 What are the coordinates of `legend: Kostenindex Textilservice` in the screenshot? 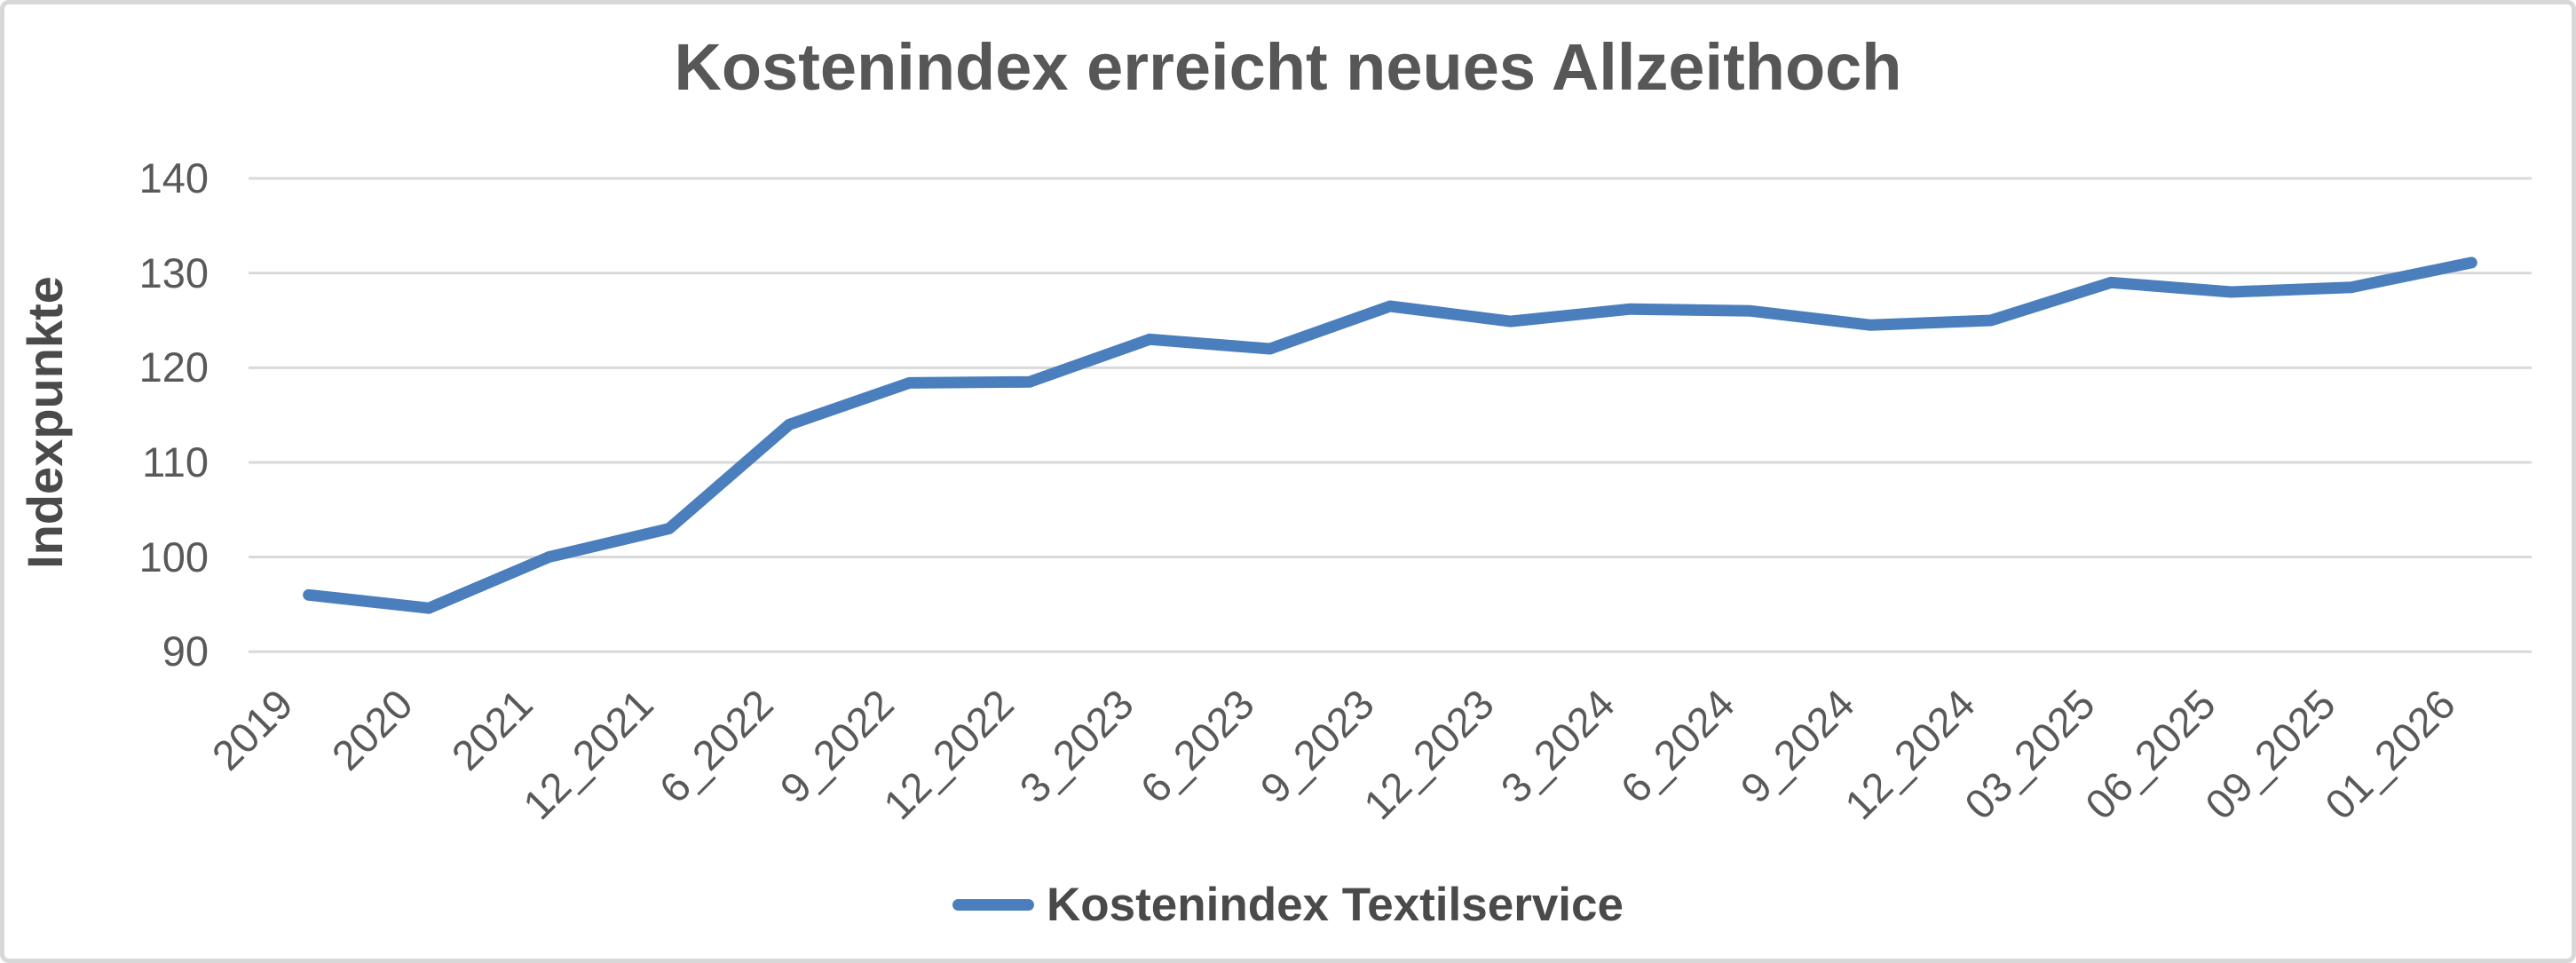 It's located at (1288, 905).